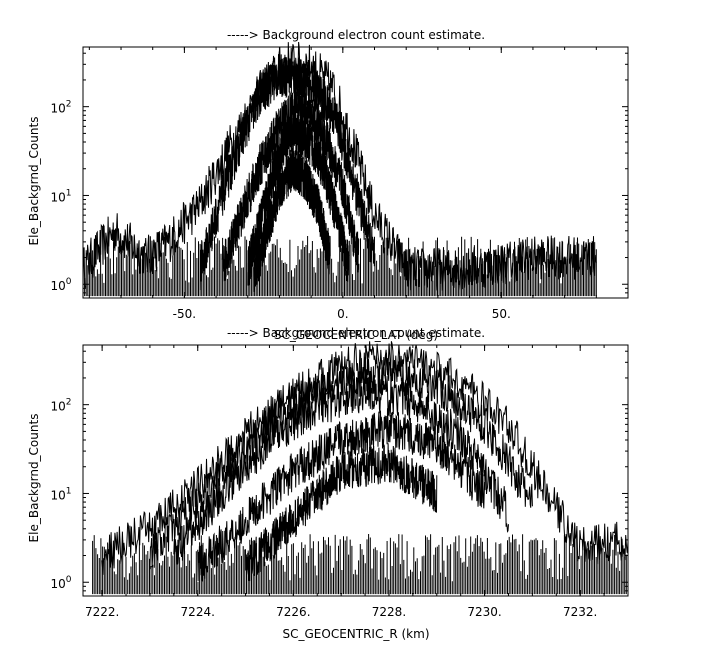 The height and width of the screenshot is (656, 724). What do you see at coordinates (501, 314) in the screenshot?
I see `x-tick-label: 50.` at bounding box center [501, 314].